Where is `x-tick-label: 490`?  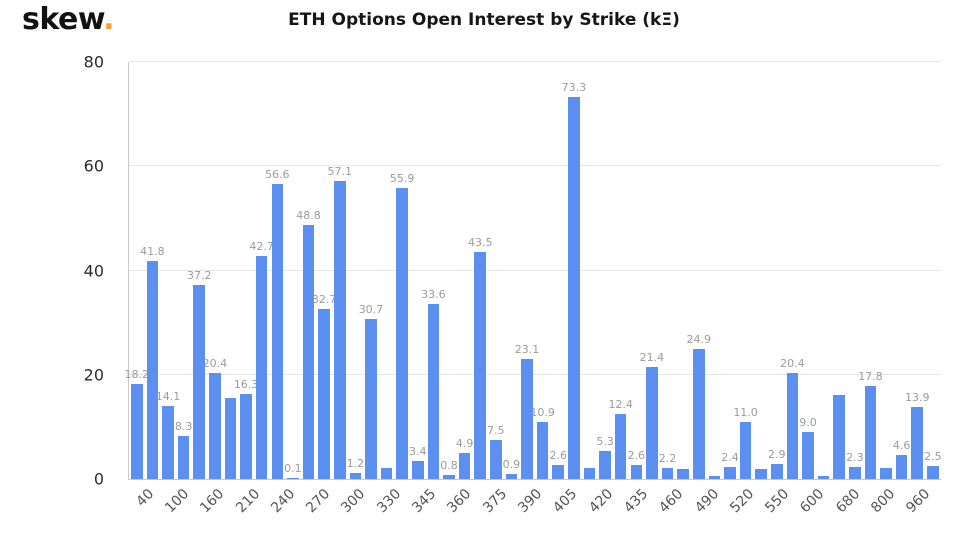 x-tick-label: 490 is located at coordinates (706, 501).